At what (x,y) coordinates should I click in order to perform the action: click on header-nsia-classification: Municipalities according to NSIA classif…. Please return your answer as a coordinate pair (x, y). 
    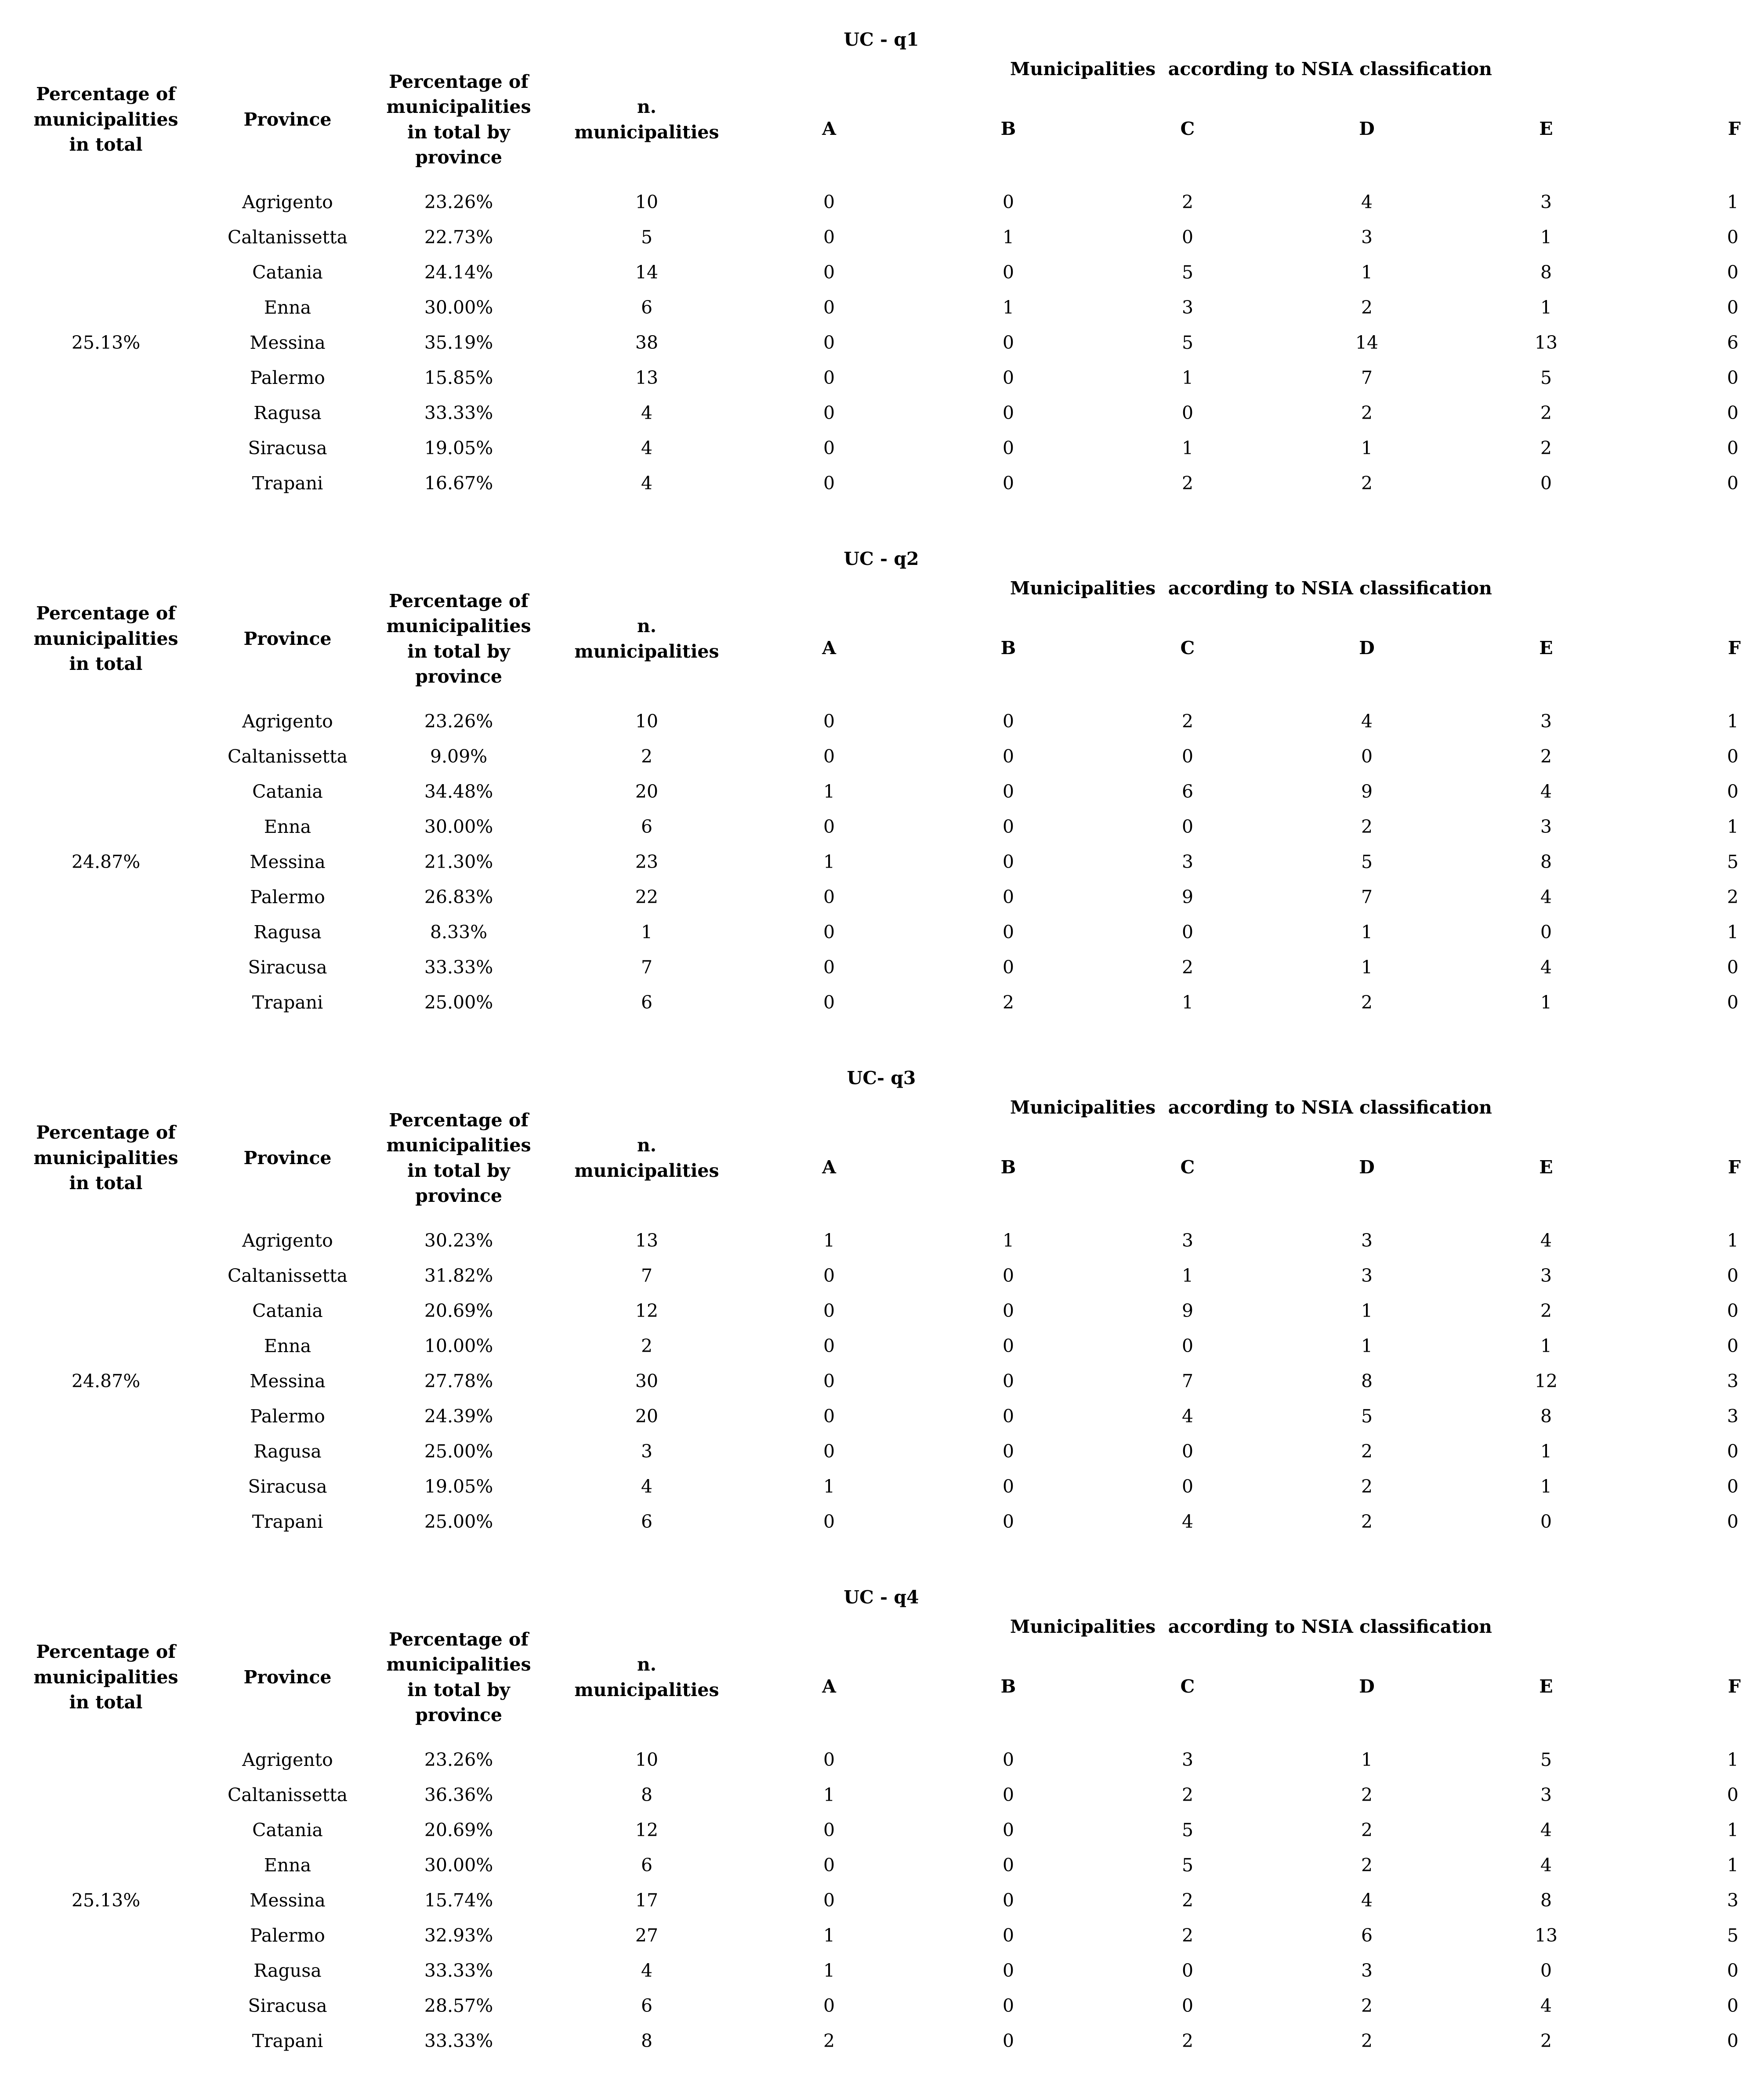
    Looking at the image, I should click on (1251, 69).